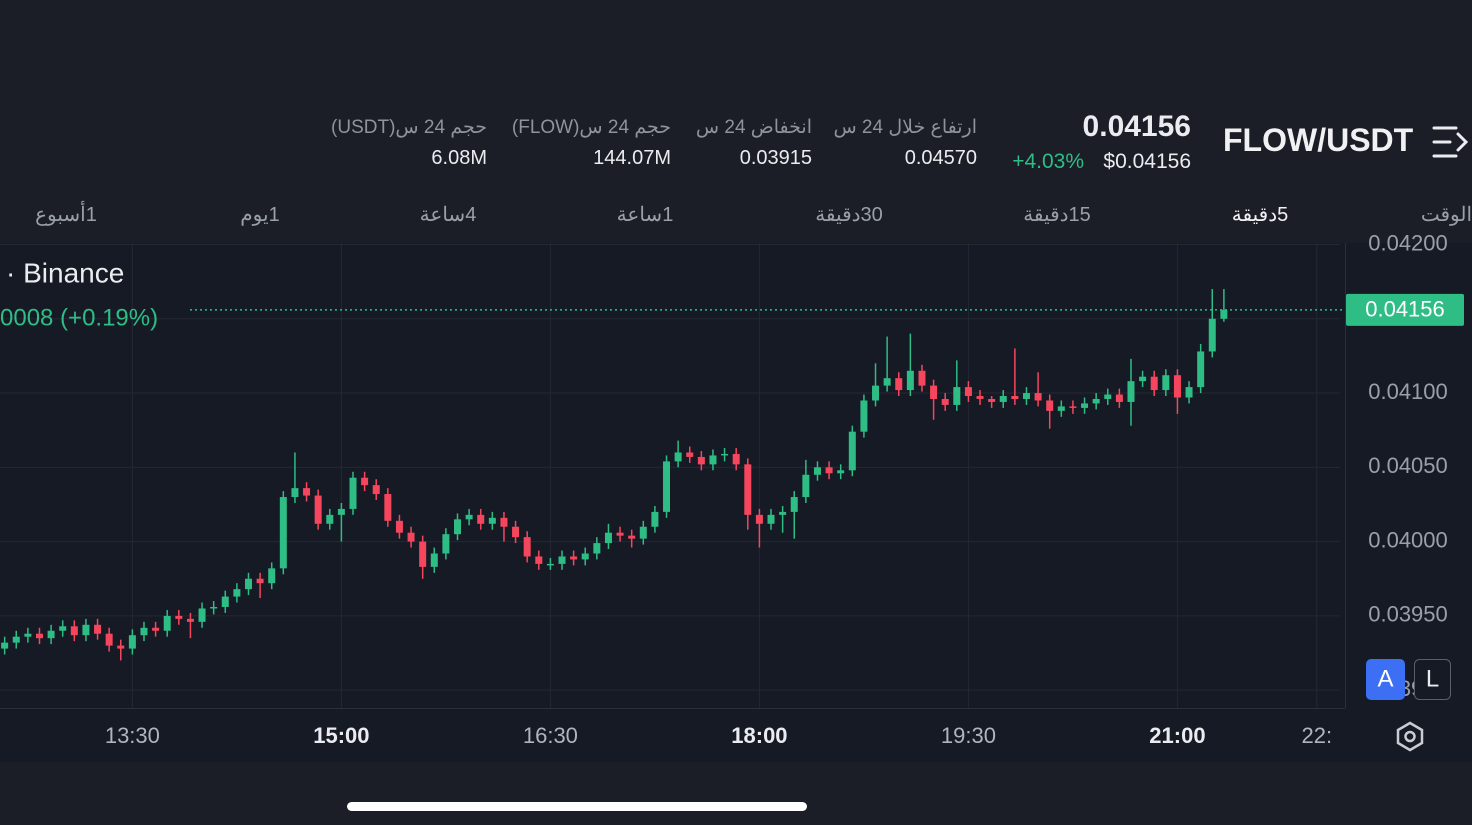  What do you see at coordinates (1260, 215) in the screenshot?
I see `interval-tab-active: 5دقيقة` at bounding box center [1260, 215].